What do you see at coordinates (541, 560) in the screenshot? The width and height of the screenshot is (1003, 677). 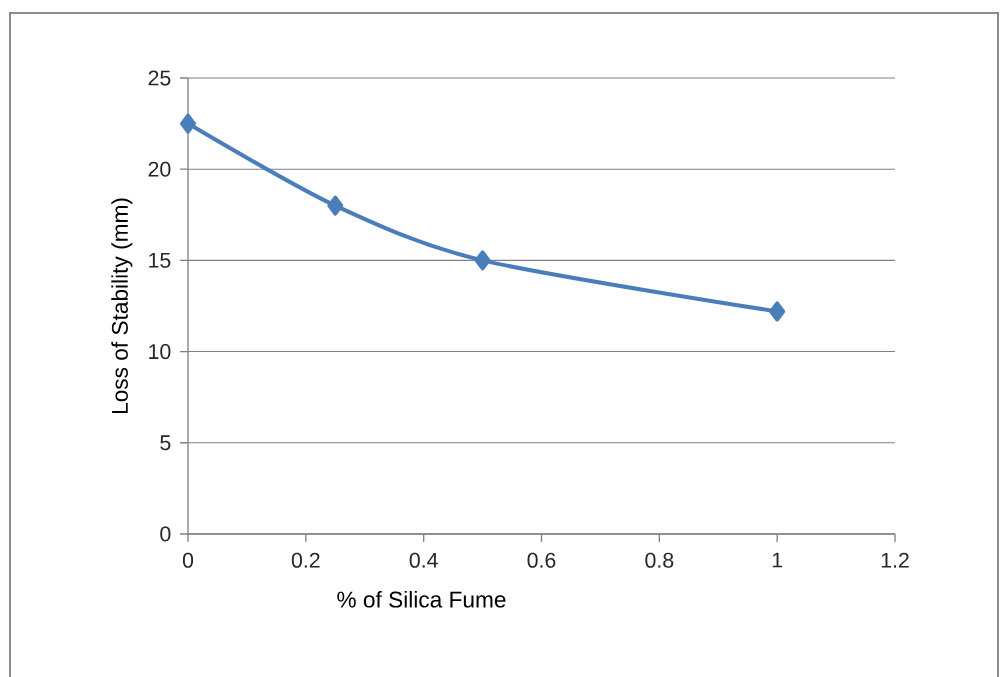 I see `x-tick-label: 0.6` at bounding box center [541, 560].